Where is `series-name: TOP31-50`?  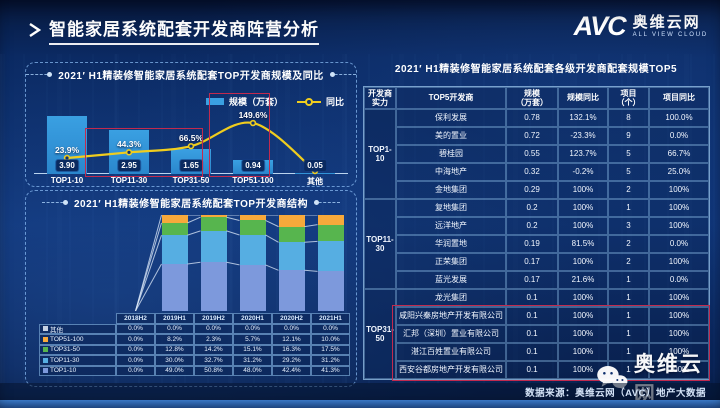
series-name: TOP31-50 is located at coordinates (65, 350).